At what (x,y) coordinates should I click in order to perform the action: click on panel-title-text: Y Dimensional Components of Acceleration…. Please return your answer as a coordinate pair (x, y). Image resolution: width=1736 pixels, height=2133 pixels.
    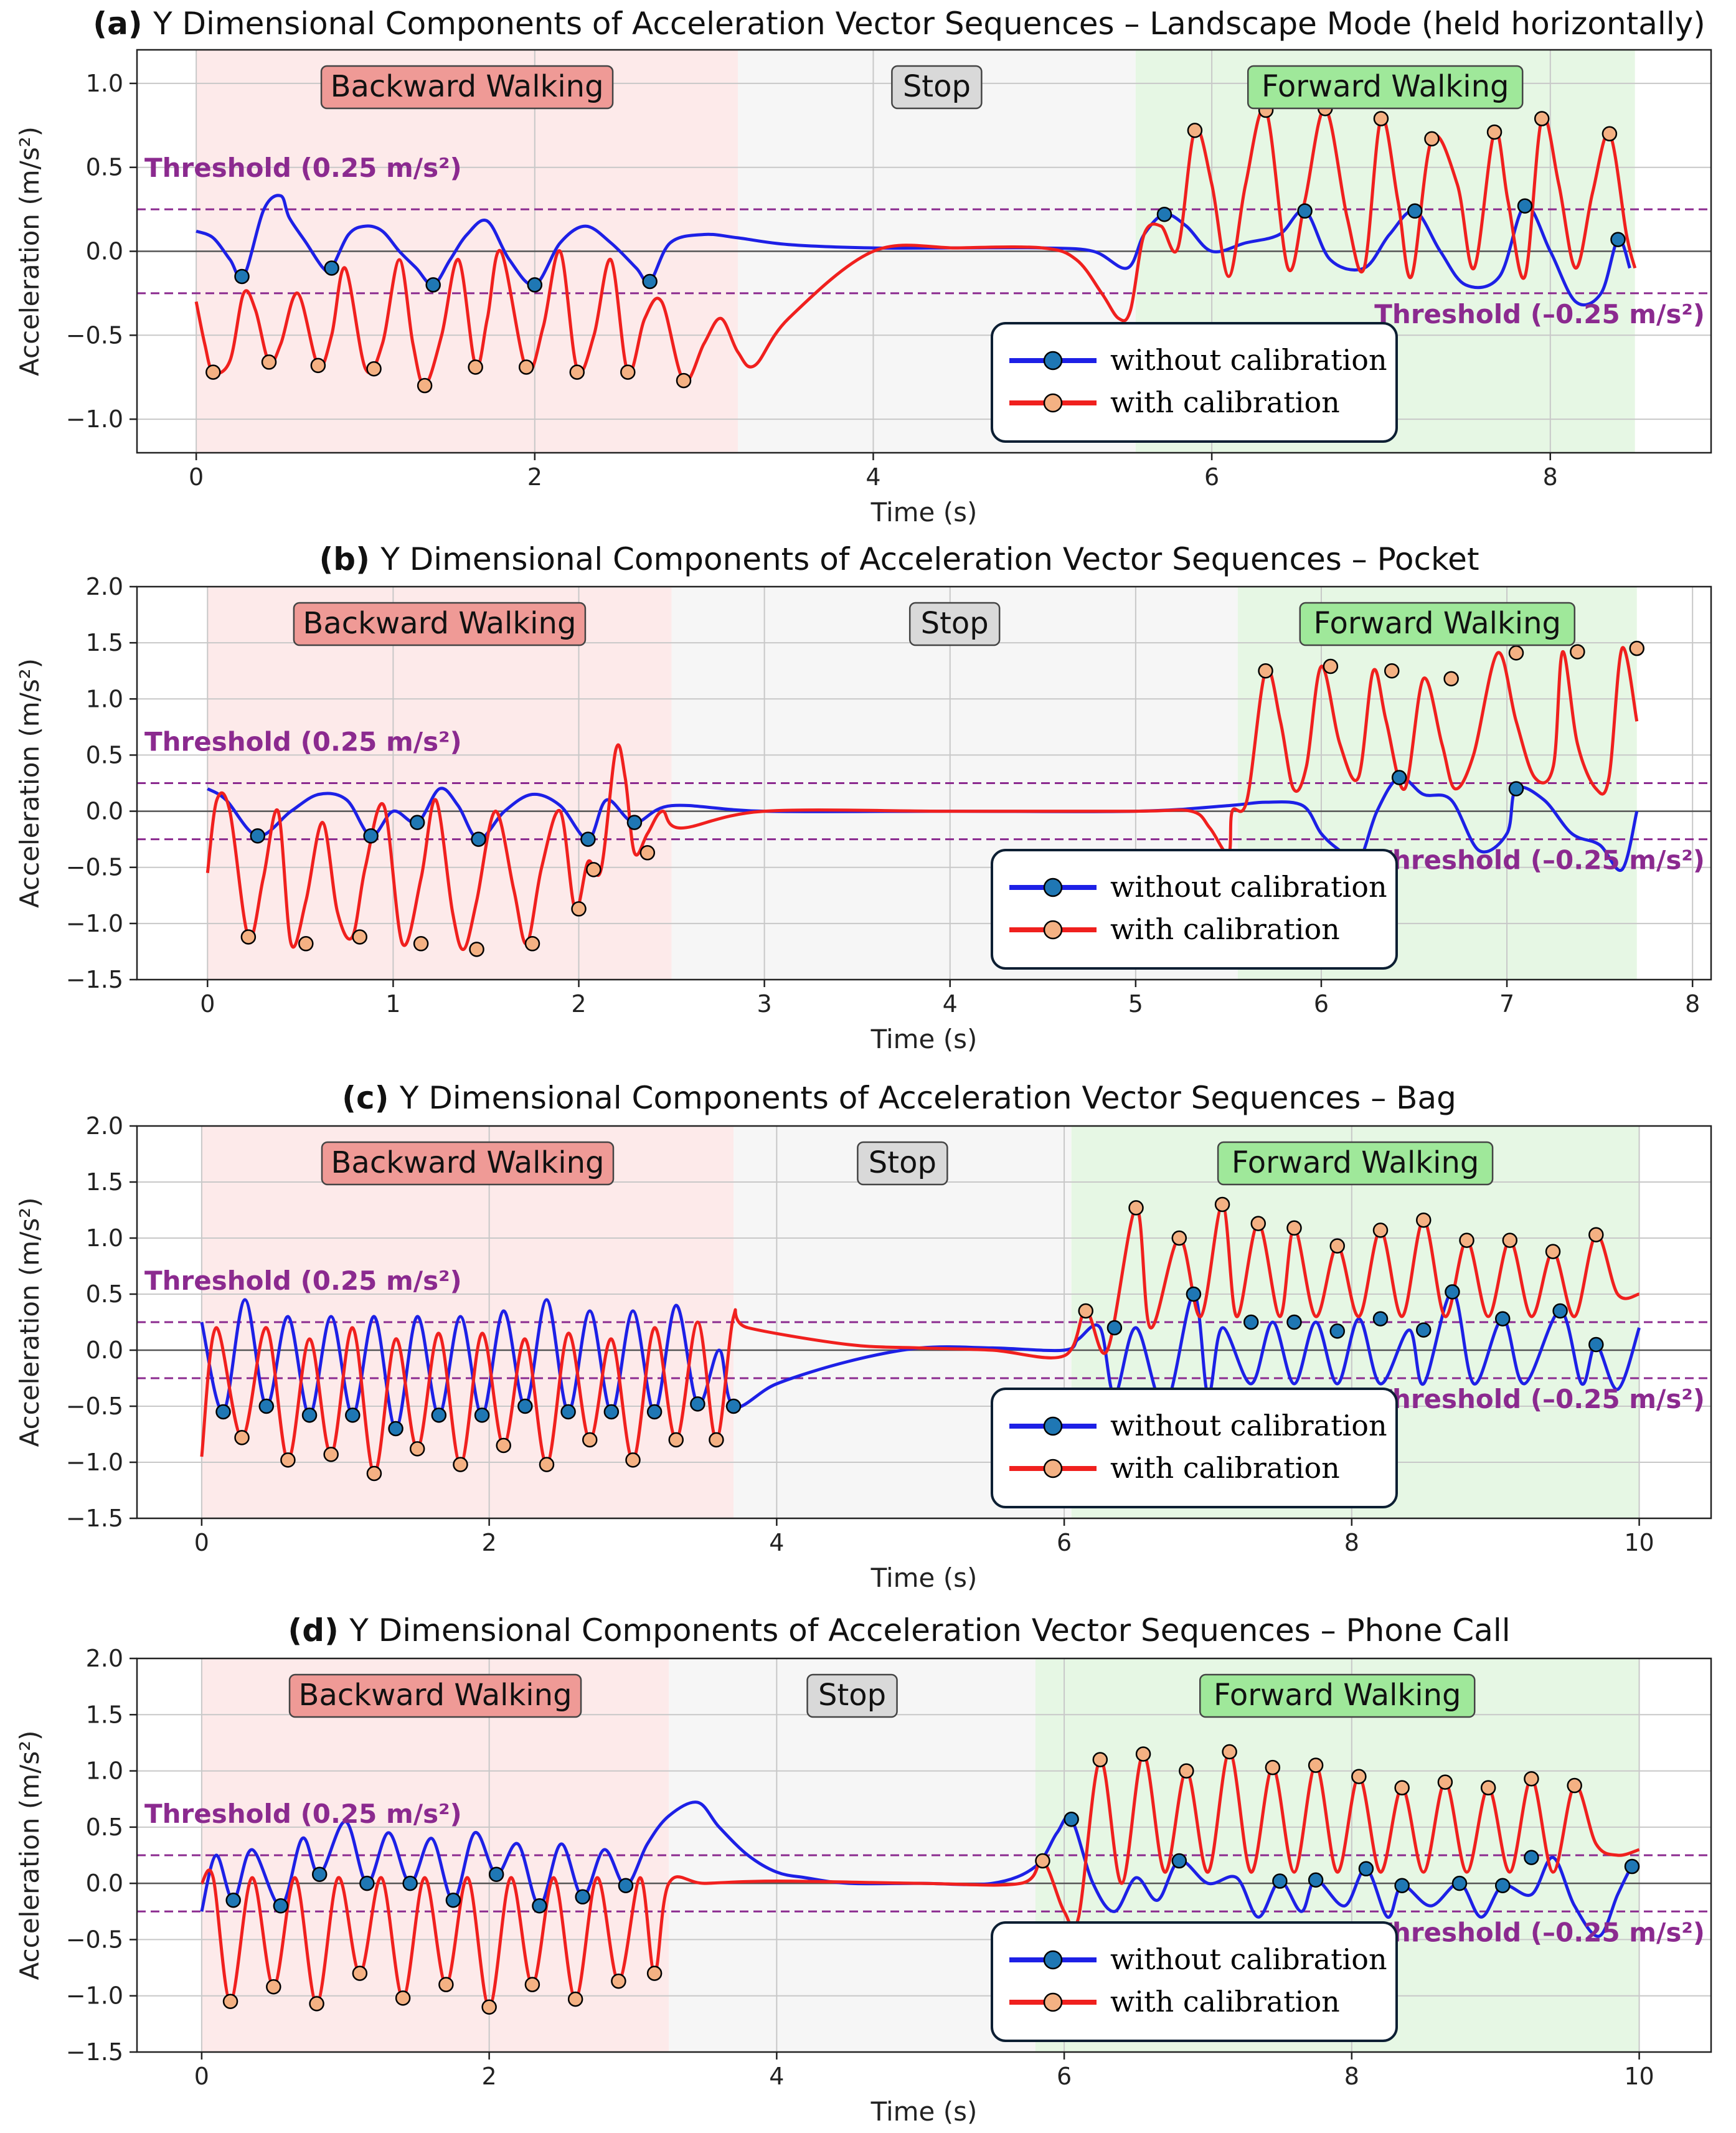
    Looking at the image, I should click on (928, 1098).